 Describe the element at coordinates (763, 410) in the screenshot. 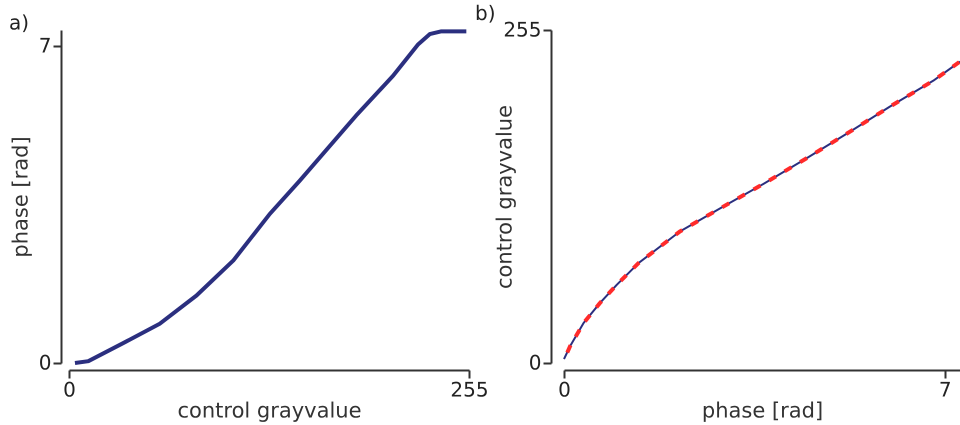

I see `x-axis-title: phase [rad]` at that location.